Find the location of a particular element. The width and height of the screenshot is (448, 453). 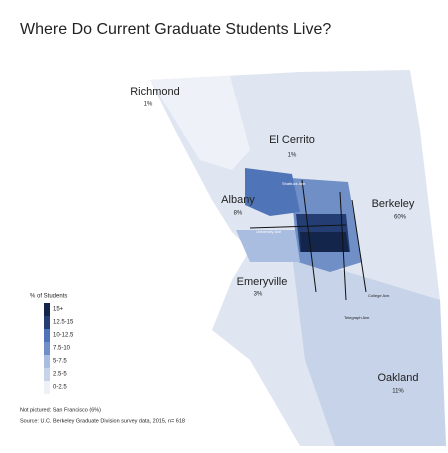

region-albany is located at coordinates (272, 192).